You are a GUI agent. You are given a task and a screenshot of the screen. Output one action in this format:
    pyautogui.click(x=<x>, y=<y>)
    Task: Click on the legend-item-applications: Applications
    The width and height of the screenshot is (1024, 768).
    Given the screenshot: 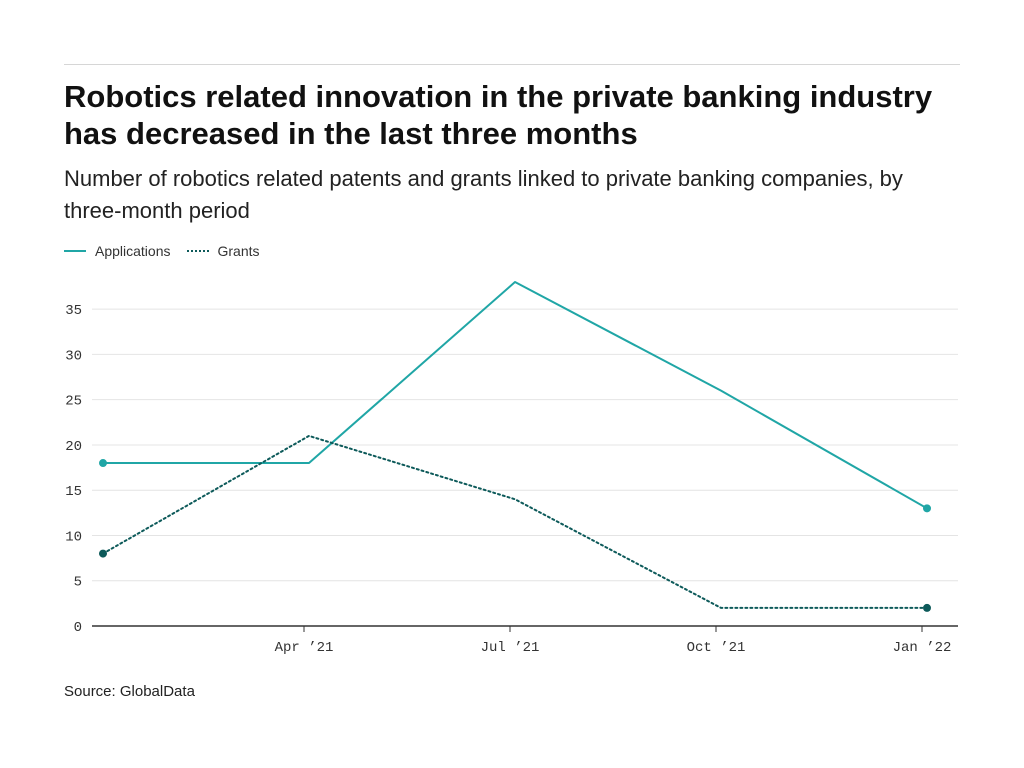 What is the action you would take?
    pyautogui.click(x=117, y=251)
    